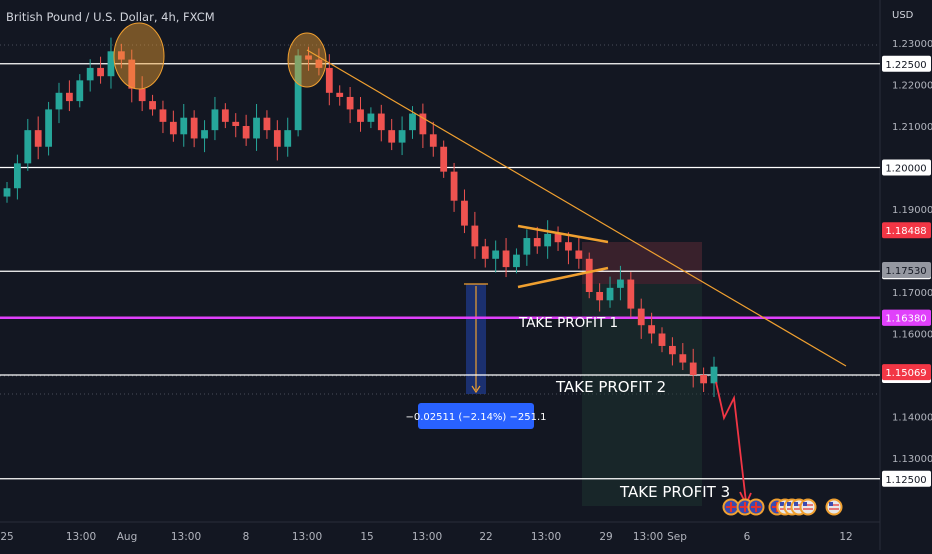 The height and width of the screenshot is (554, 932). Describe the element at coordinates (605, 537) in the screenshot. I see `time-tick-label: 29` at that location.